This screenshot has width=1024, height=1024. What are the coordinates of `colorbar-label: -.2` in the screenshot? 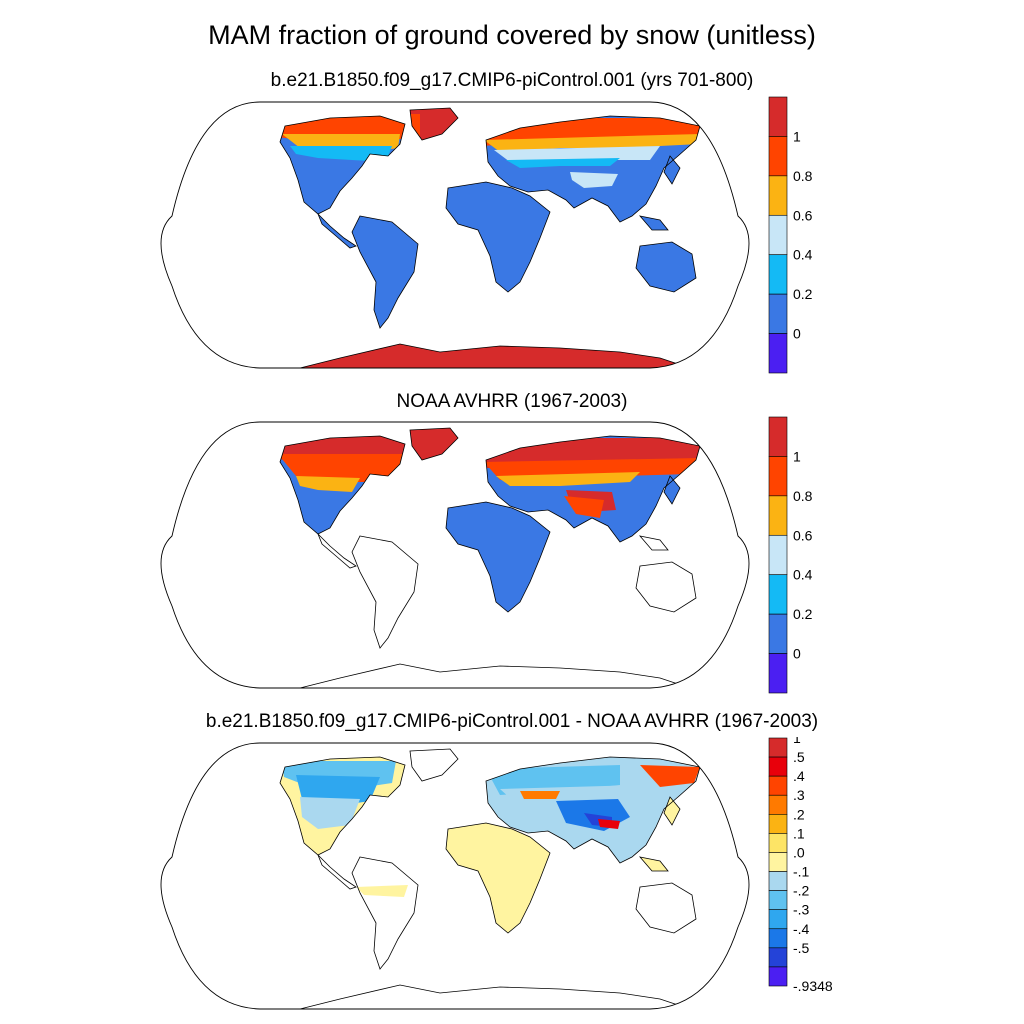 It's located at (801, 891).